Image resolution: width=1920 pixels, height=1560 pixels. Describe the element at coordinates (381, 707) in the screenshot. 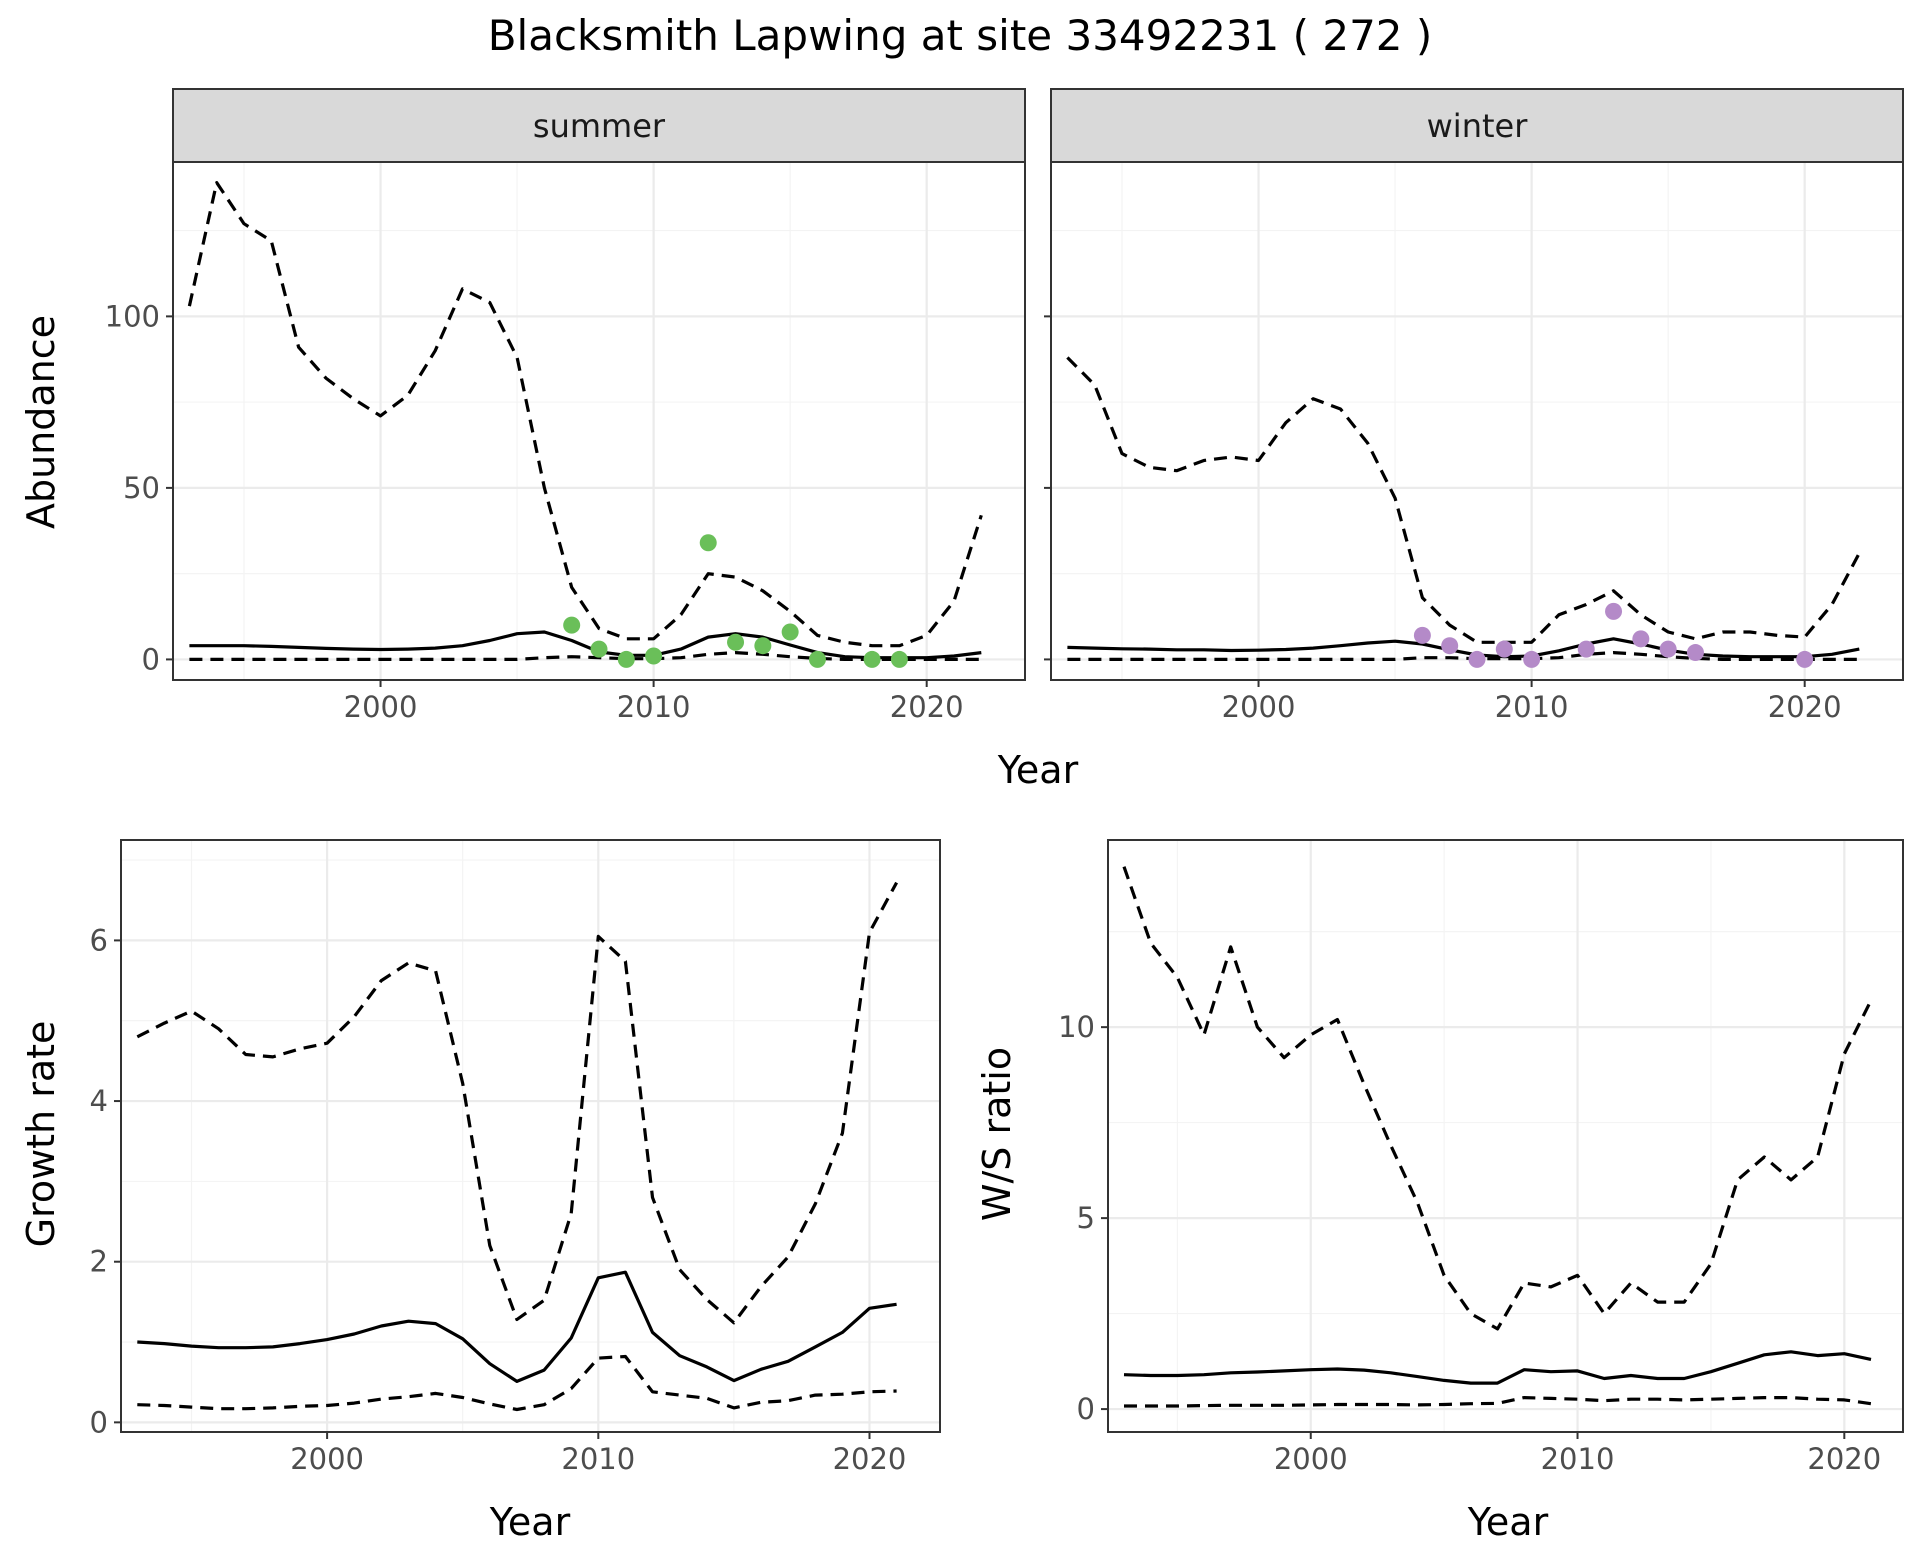

I see `summer-x-tick-label: 2000` at that location.